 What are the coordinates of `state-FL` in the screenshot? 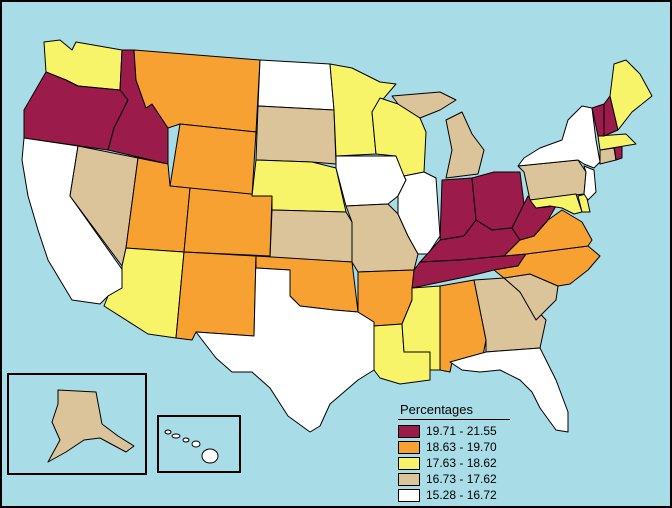 It's located at (509, 390).